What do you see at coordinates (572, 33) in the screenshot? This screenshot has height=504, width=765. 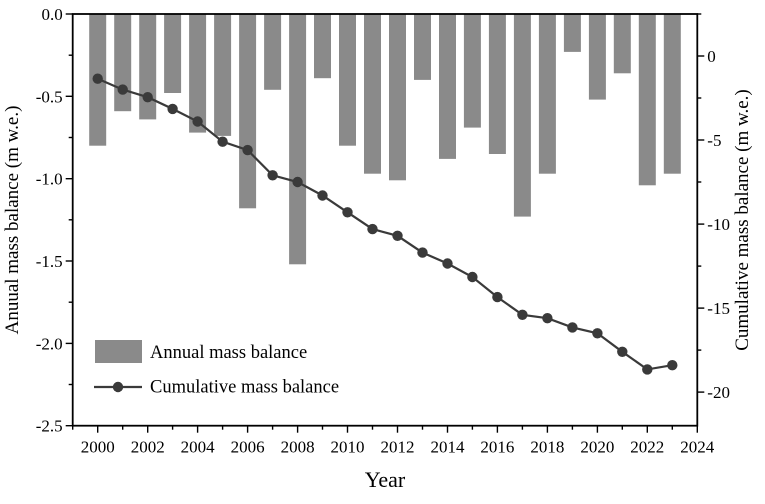 I see `bar-2019` at bounding box center [572, 33].